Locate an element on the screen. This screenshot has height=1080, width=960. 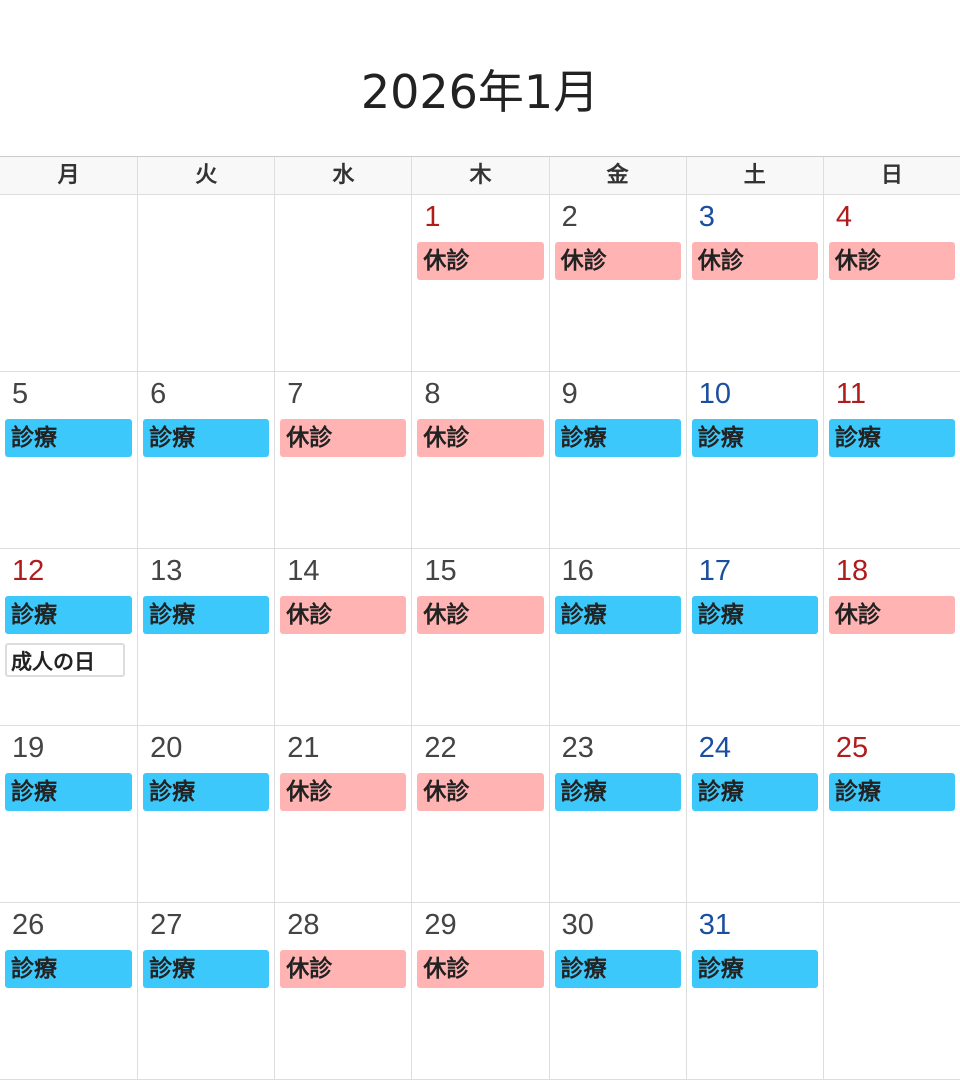
day-number: 24 is located at coordinates (714, 748).